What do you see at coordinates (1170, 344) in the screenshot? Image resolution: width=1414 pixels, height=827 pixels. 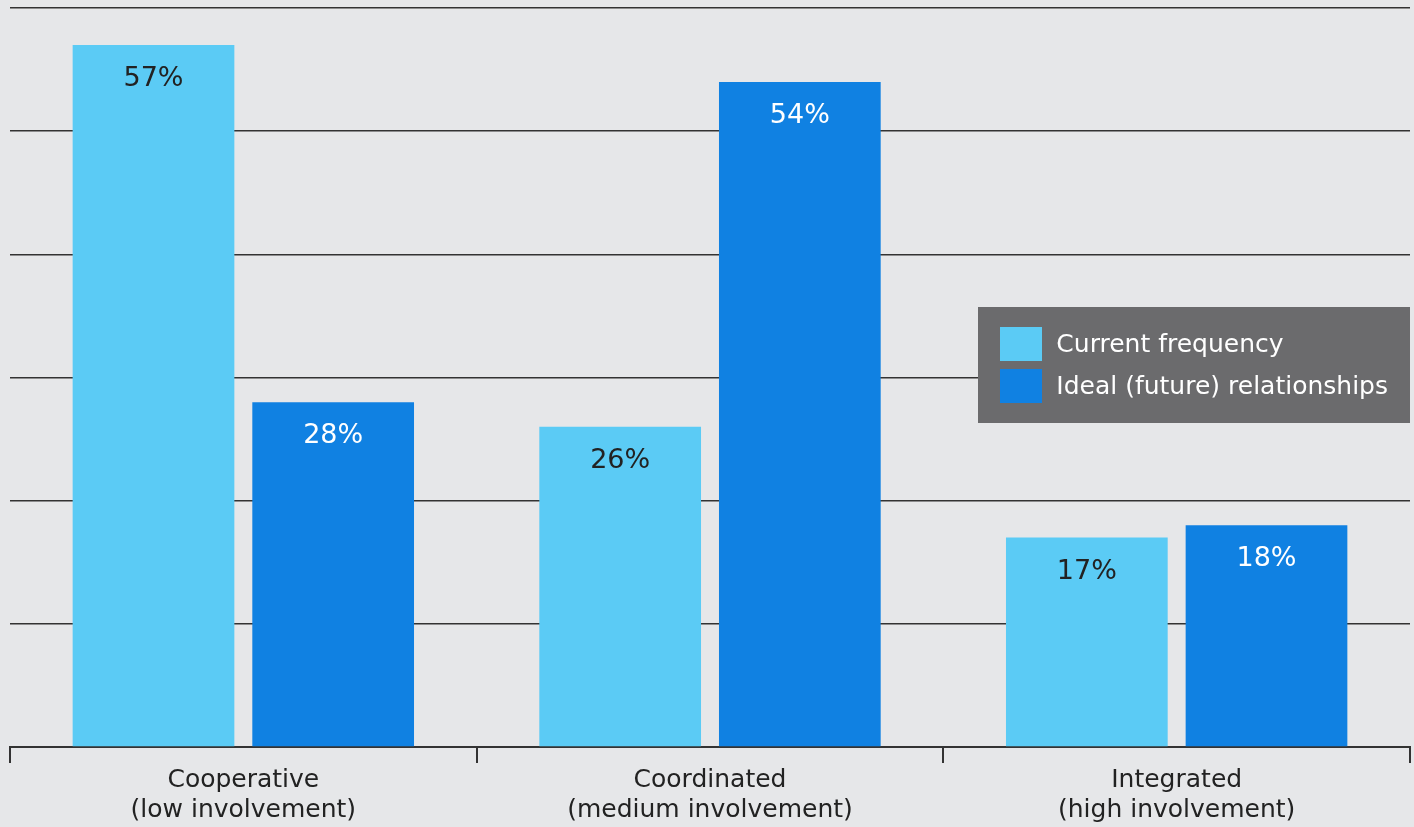 I see `legend-label: Current frequency` at bounding box center [1170, 344].